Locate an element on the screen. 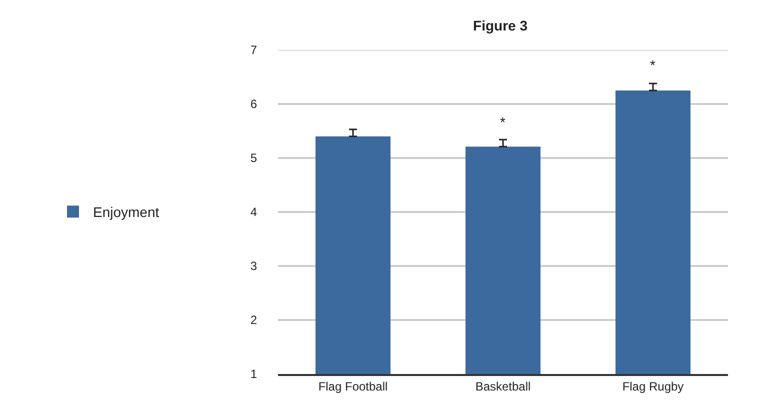 The image size is (758, 414). x-tick-label: Basketball is located at coordinates (503, 386).